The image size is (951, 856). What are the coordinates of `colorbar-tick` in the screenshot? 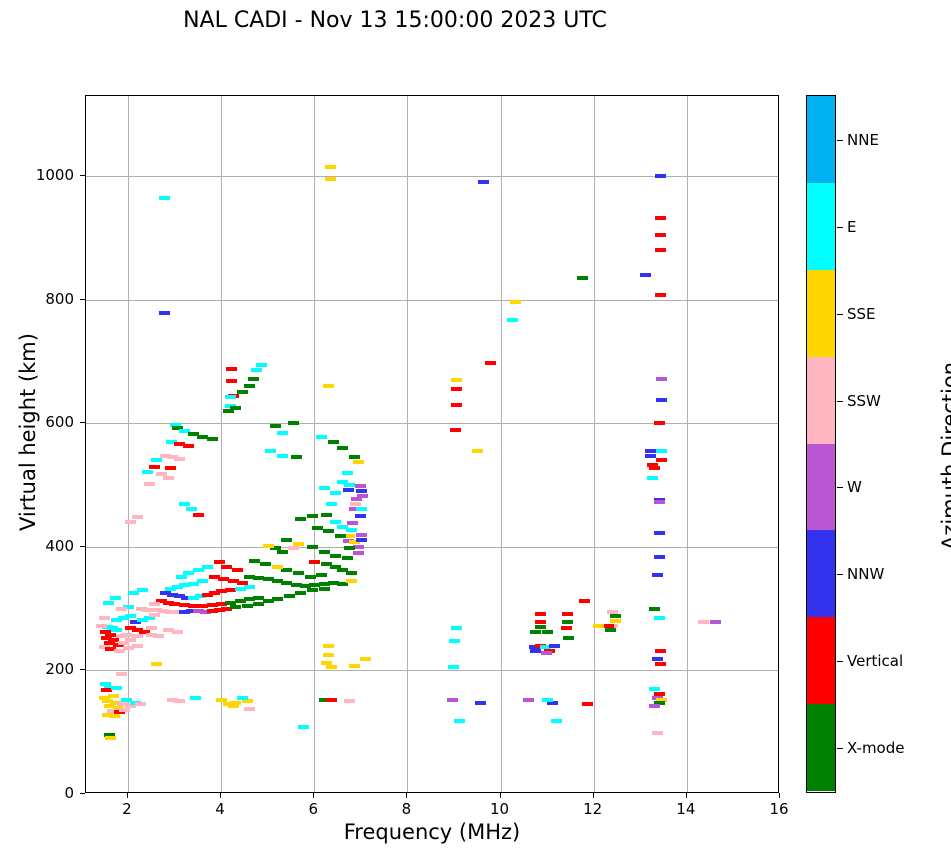 It's located at (840, 575).